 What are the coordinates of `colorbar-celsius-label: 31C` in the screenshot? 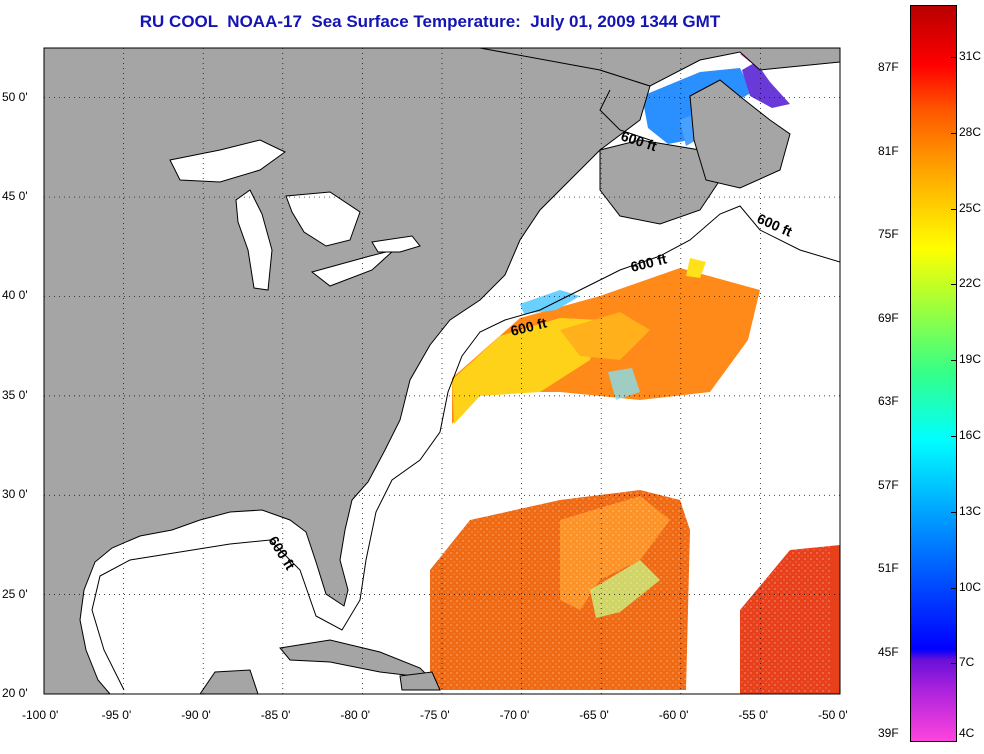 It's located at (970, 56).